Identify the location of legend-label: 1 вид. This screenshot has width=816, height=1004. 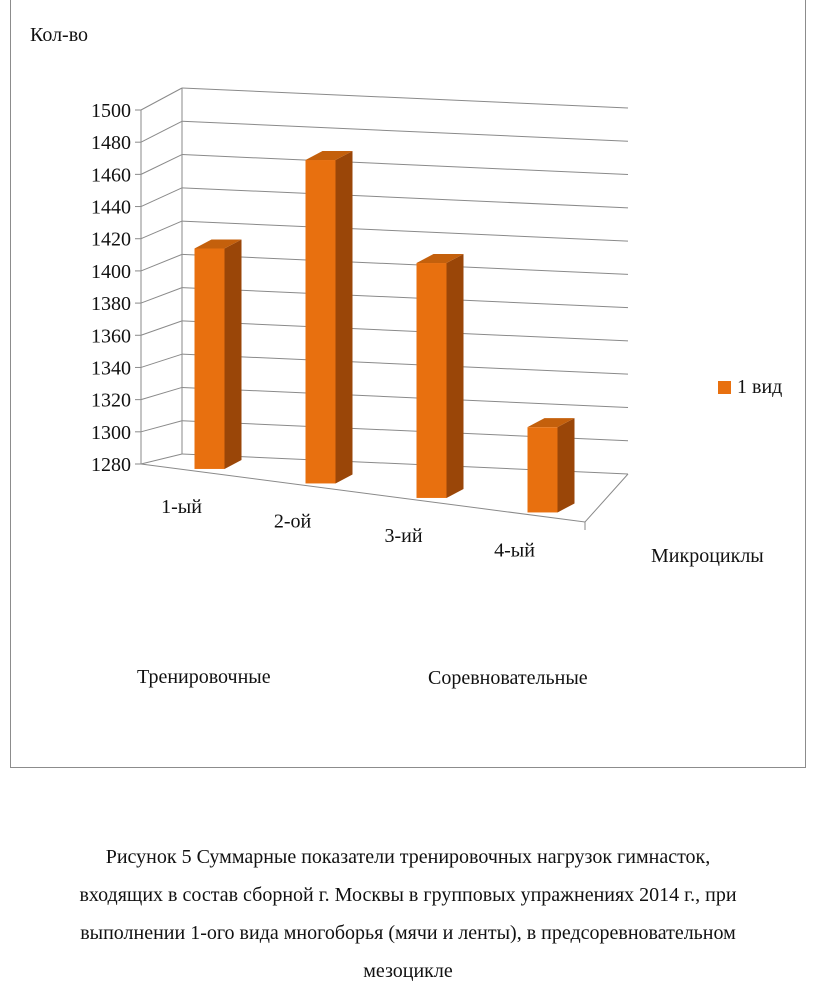
(760, 387).